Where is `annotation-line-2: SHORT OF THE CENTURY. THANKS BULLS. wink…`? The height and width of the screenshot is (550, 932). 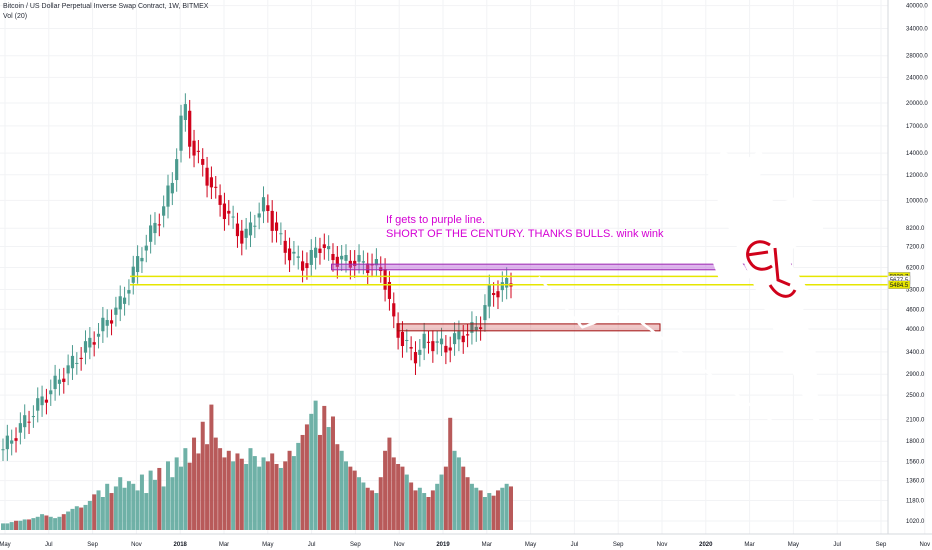 annotation-line-2: SHORT OF THE CENTURY. THANKS BULLS. wink… is located at coordinates (525, 234).